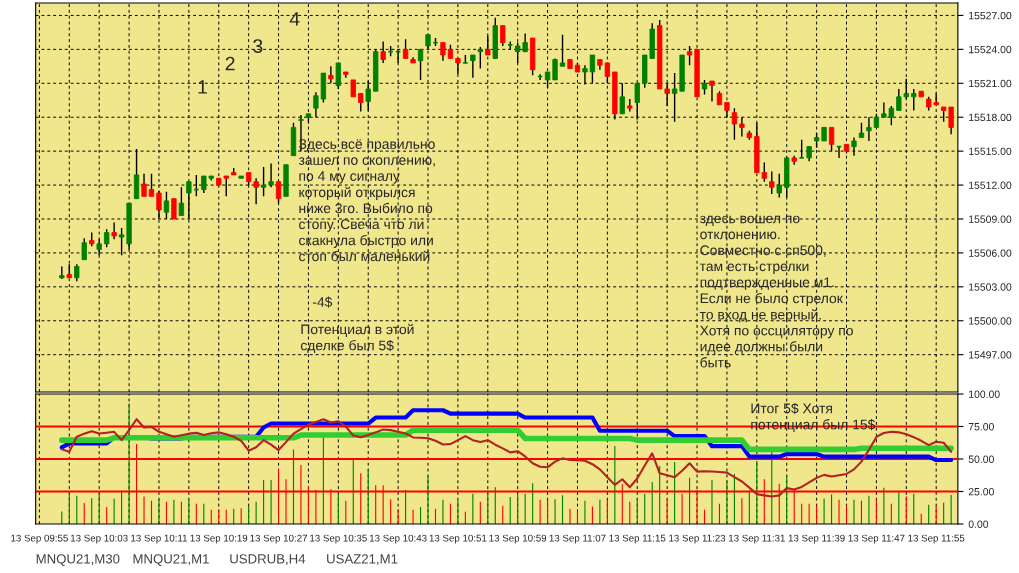 Image resolution: width=1019 pixels, height=573 pixels. Describe the element at coordinates (230, 63) in the screenshot. I see `annotation: 2` at that location.